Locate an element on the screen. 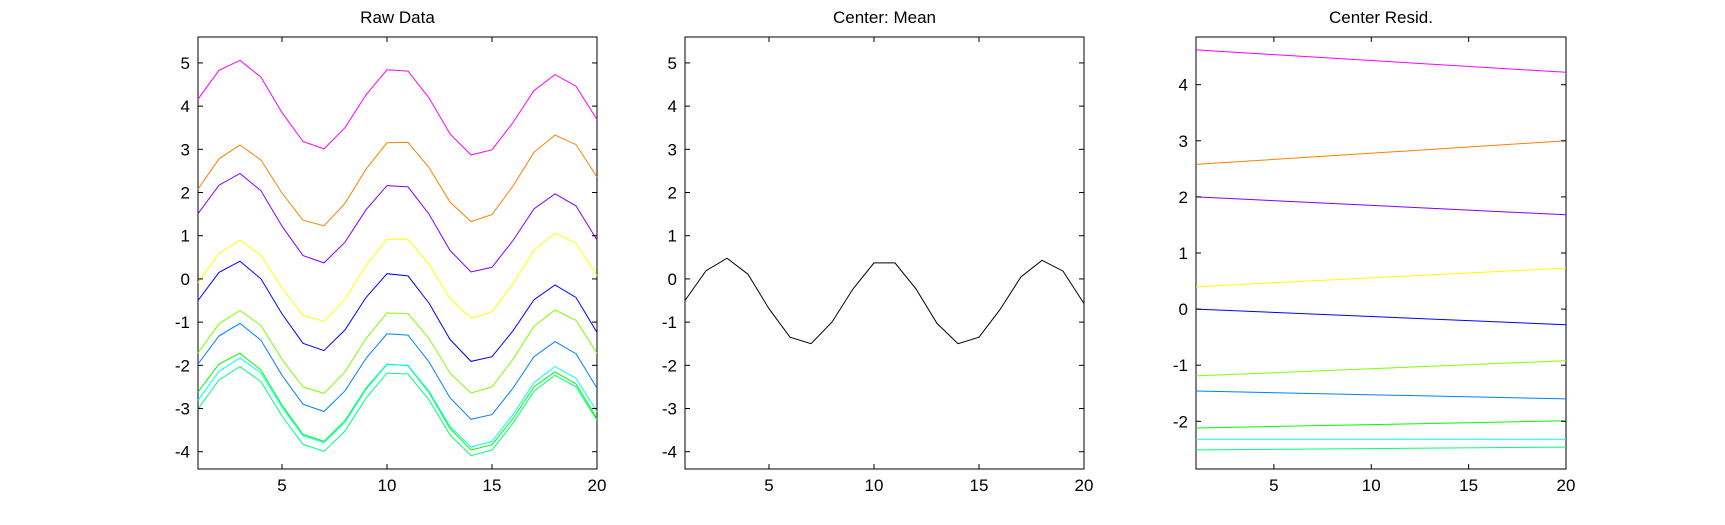  raw-data-y-tick-label: 5 is located at coordinates (185, 63).